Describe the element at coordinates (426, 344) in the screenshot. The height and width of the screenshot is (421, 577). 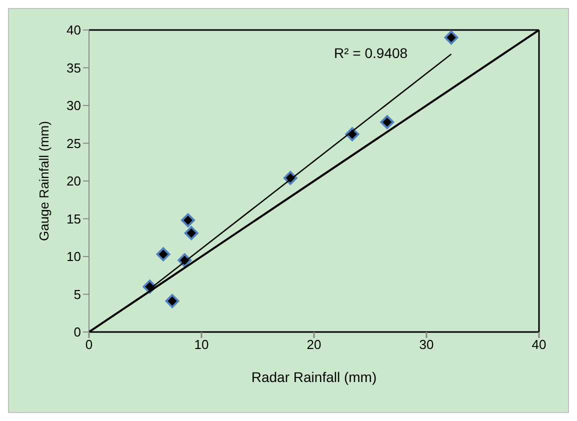
I see `x-tick-label: 30` at that location.